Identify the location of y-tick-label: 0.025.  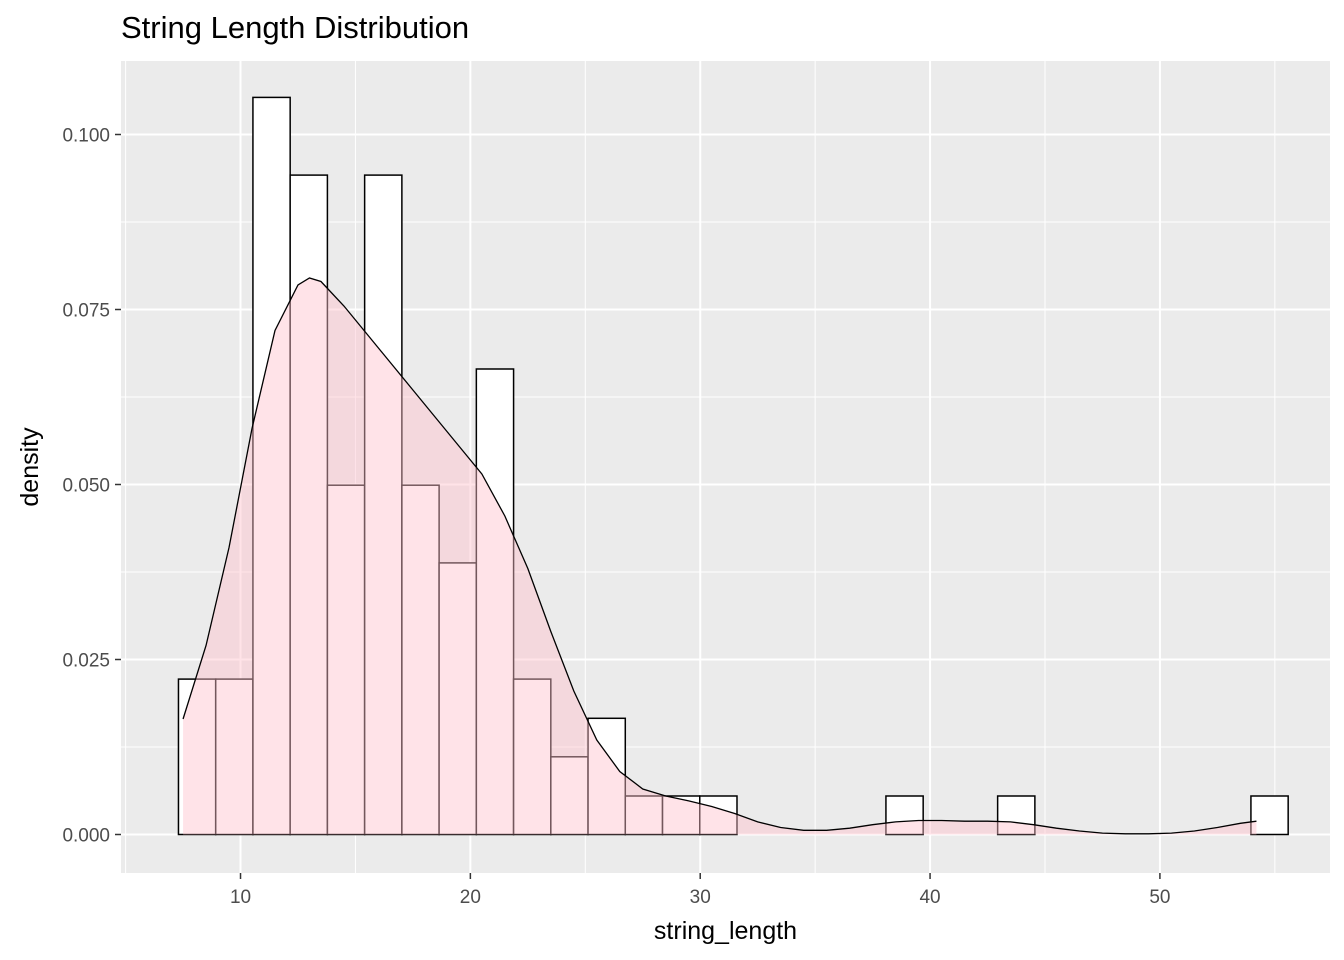
(86, 661).